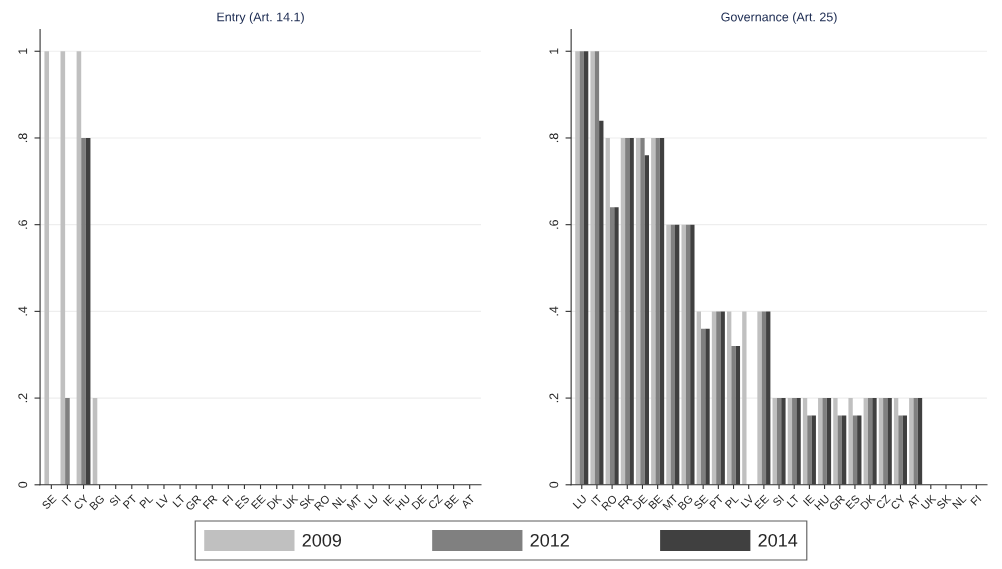 Image resolution: width=1002 pixels, height=569 pixels. Describe the element at coordinates (23, 51) in the screenshot. I see `y-tick-label: 1` at that location.